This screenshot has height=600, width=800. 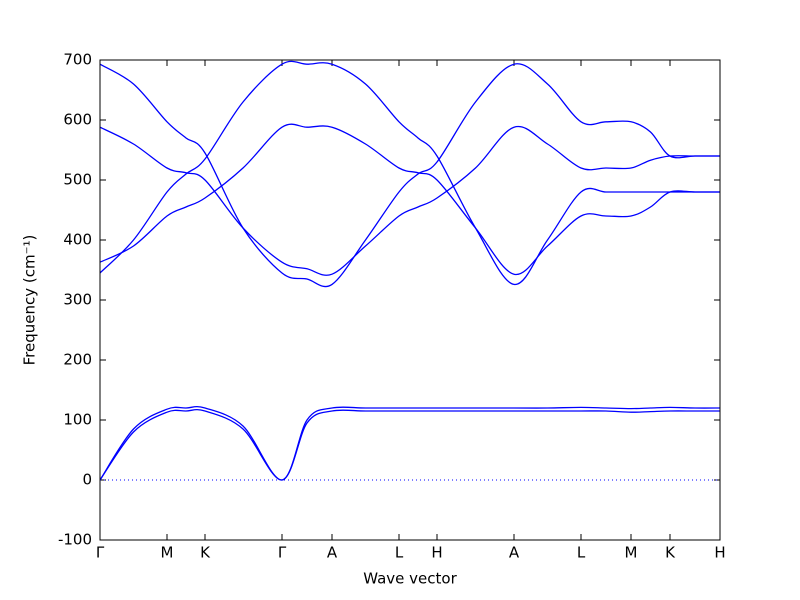 What do you see at coordinates (77, 180) in the screenshot?
I see `y-tick-label: 500` at bounding box center [77, 180].